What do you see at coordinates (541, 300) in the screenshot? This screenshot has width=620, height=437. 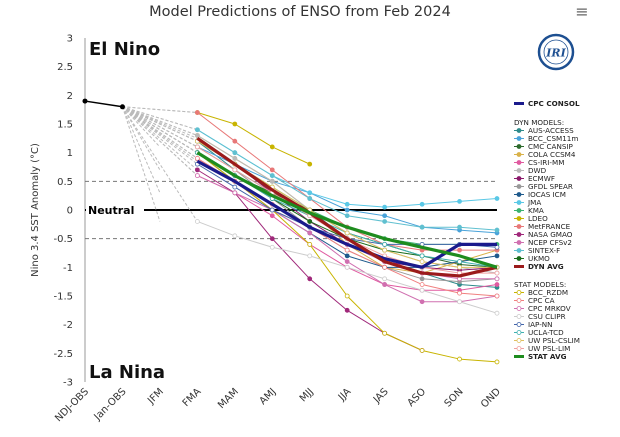 I see `legend-label: CPC CA` at bounding box center [541, 300].